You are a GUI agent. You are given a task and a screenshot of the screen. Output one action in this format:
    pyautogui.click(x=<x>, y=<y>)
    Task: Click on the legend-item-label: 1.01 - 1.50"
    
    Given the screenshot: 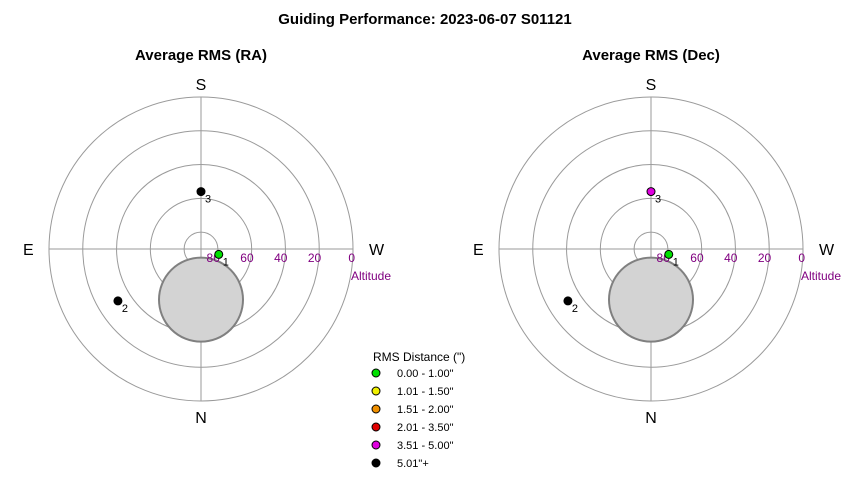 What is the action you would take?
    pyautogui.click(x=425, y=392)
    